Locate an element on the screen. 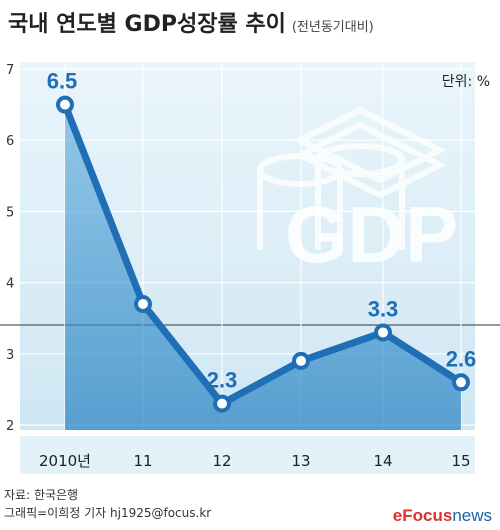 This screenshot has width=500, height=530. data-label: 2.6 is located at coordinates (461, 358).